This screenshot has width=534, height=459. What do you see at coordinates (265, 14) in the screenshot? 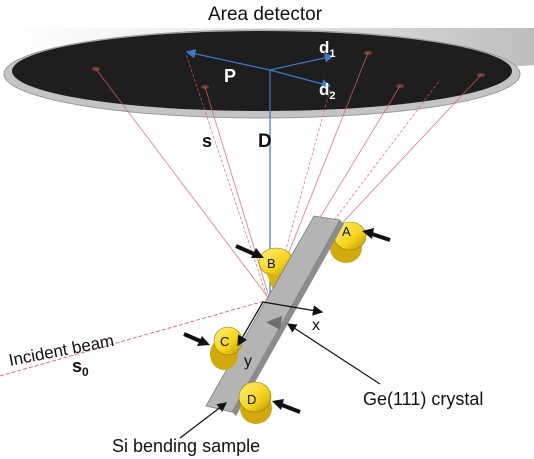
I see `detector-title: Area detector` at bounding box center [265, 14].